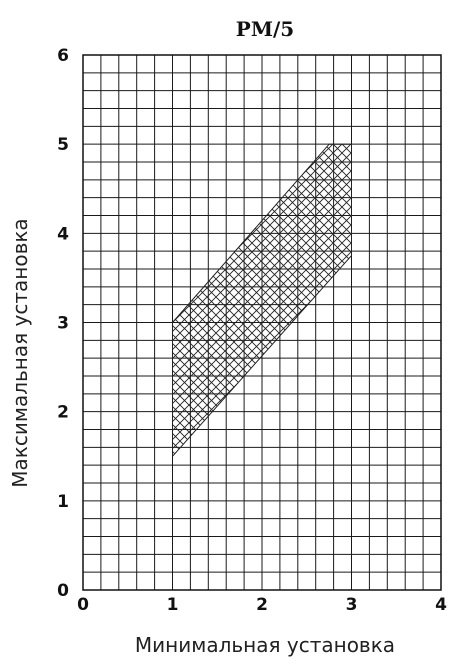 The image size is (455, 665). Describe the element at coordinates (83, 605) in the screenshot. I see `x-tick-label: 0` at that location.